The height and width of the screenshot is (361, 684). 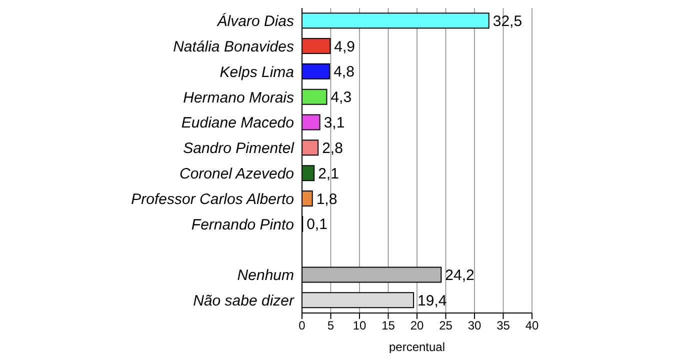 What do you see at coordinates (257, 72) in the screenshot?
I see `y-tick-label: Kelps Lima` at bounding box center [257, 72].